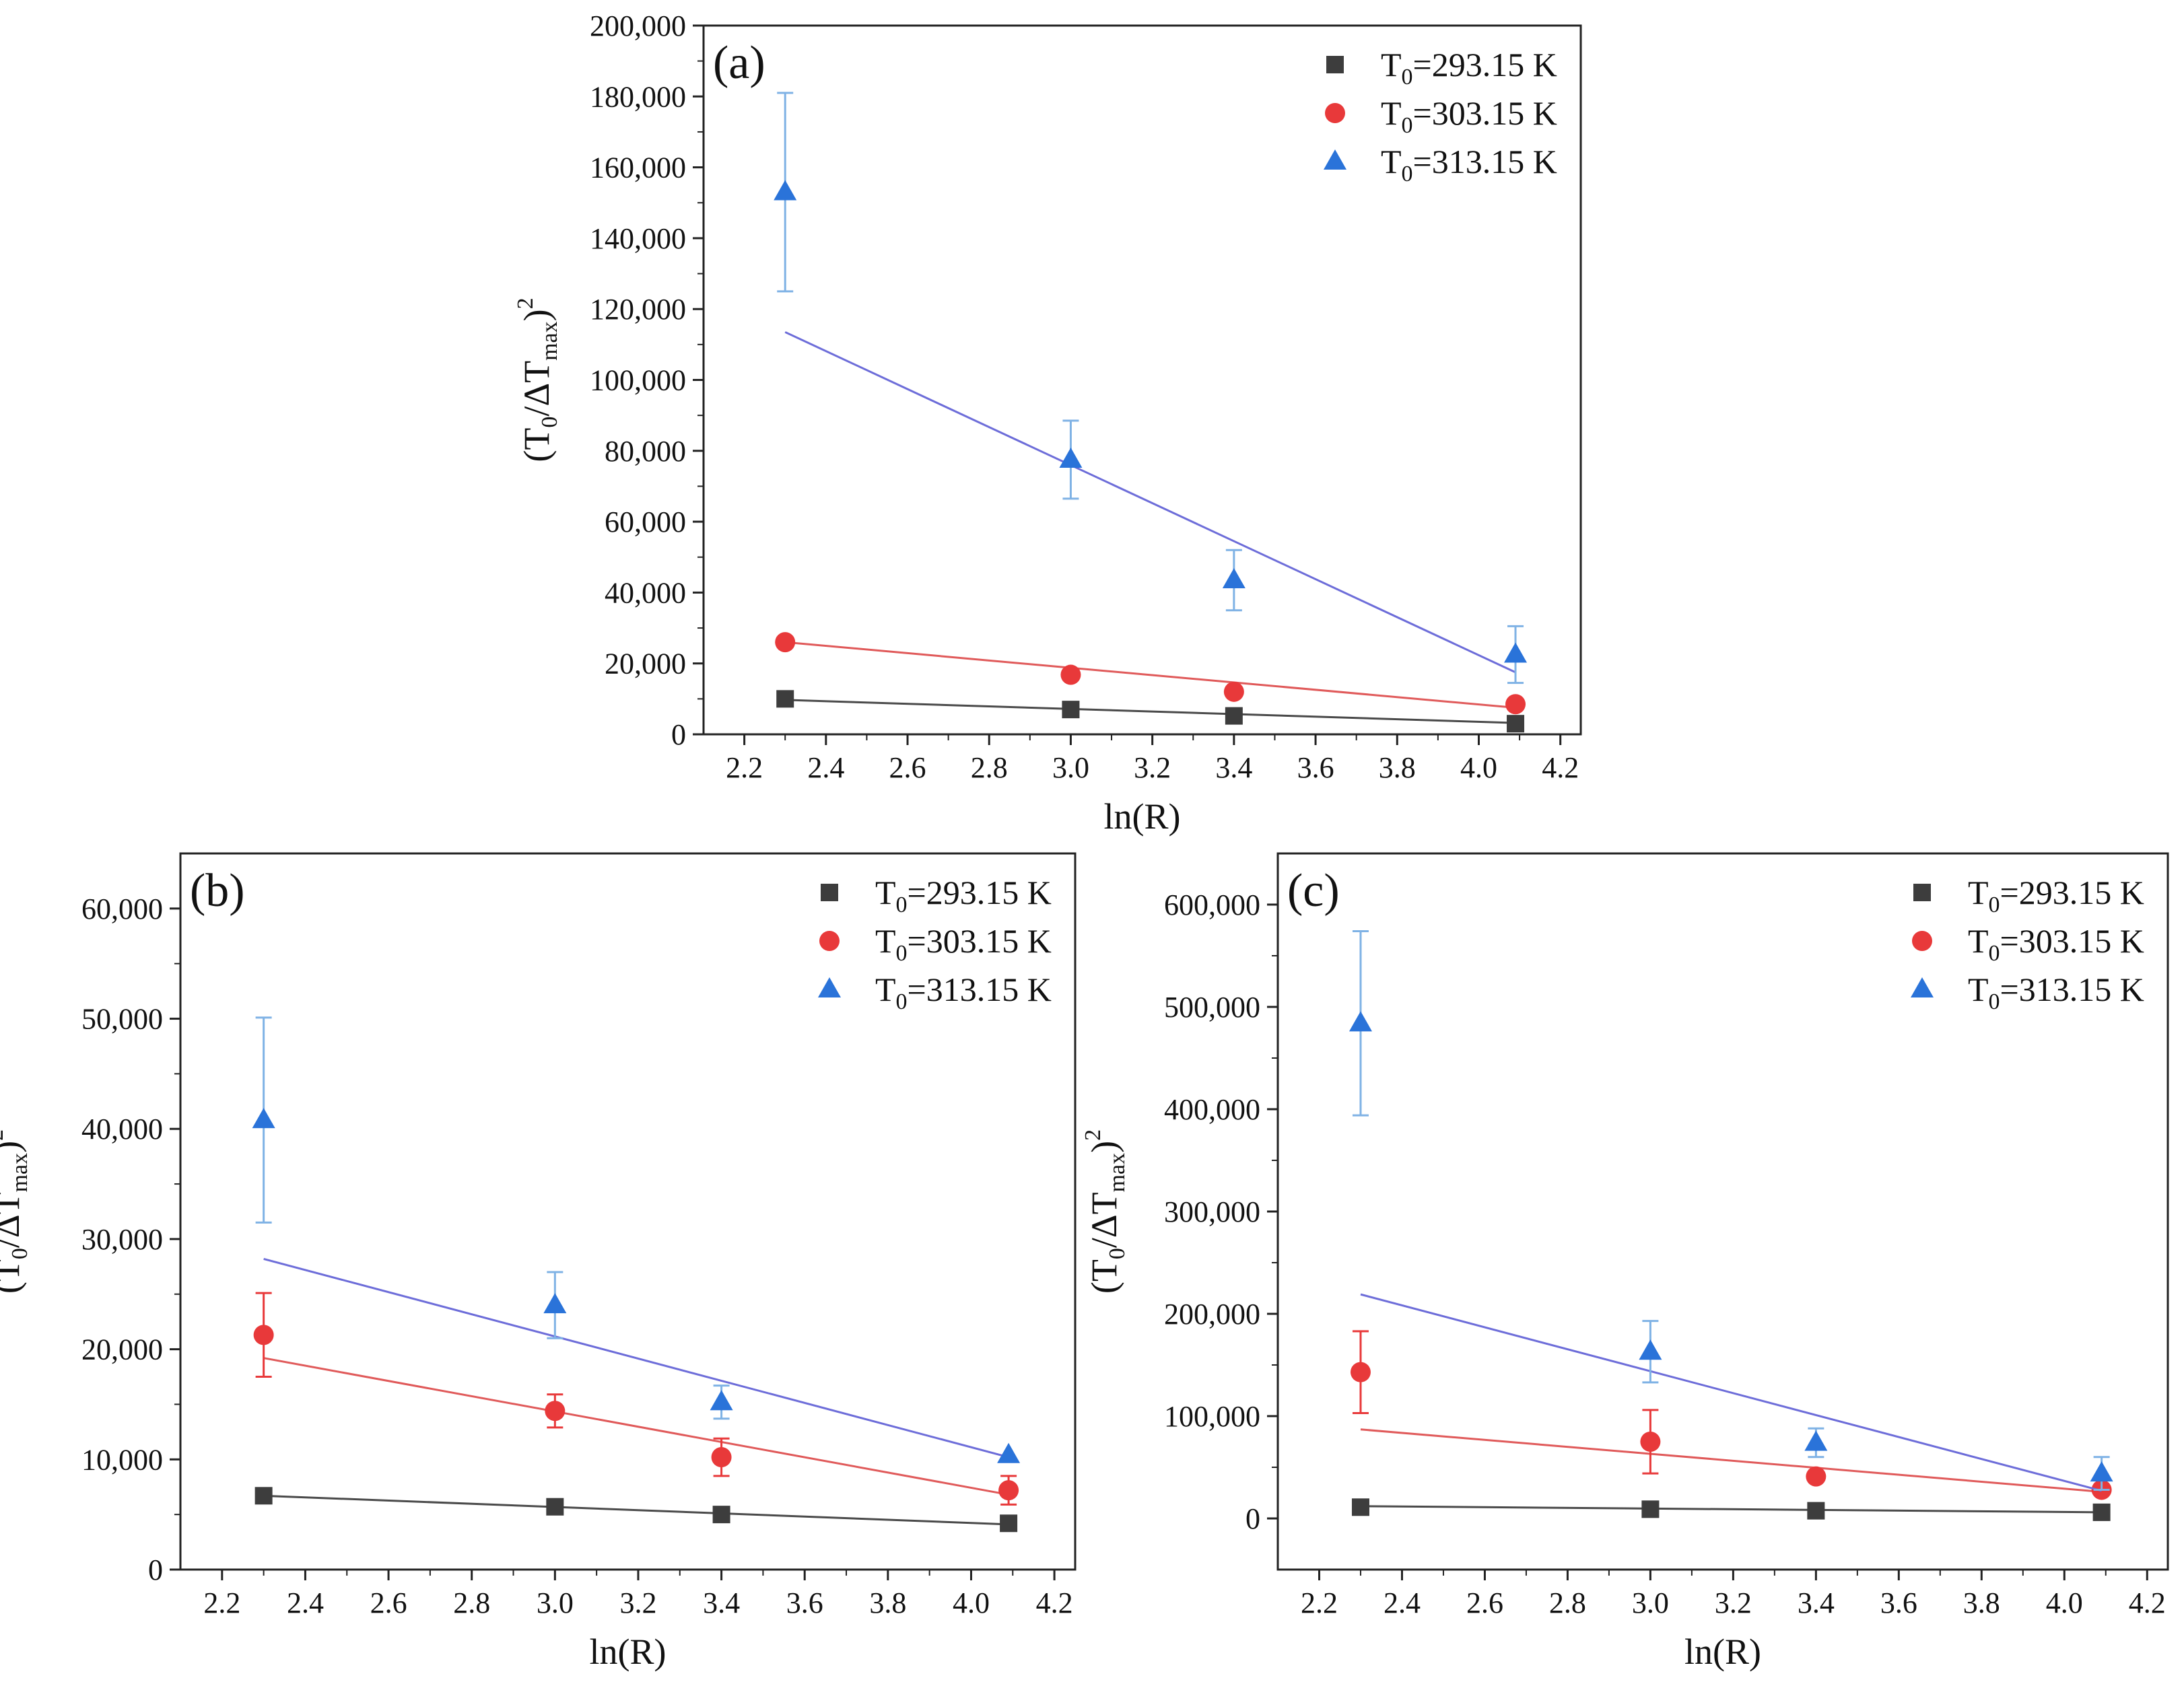  Describe the element at coordinates (744, 767) in the screenshot. I see `x-tick-label: 2.2` at that location.